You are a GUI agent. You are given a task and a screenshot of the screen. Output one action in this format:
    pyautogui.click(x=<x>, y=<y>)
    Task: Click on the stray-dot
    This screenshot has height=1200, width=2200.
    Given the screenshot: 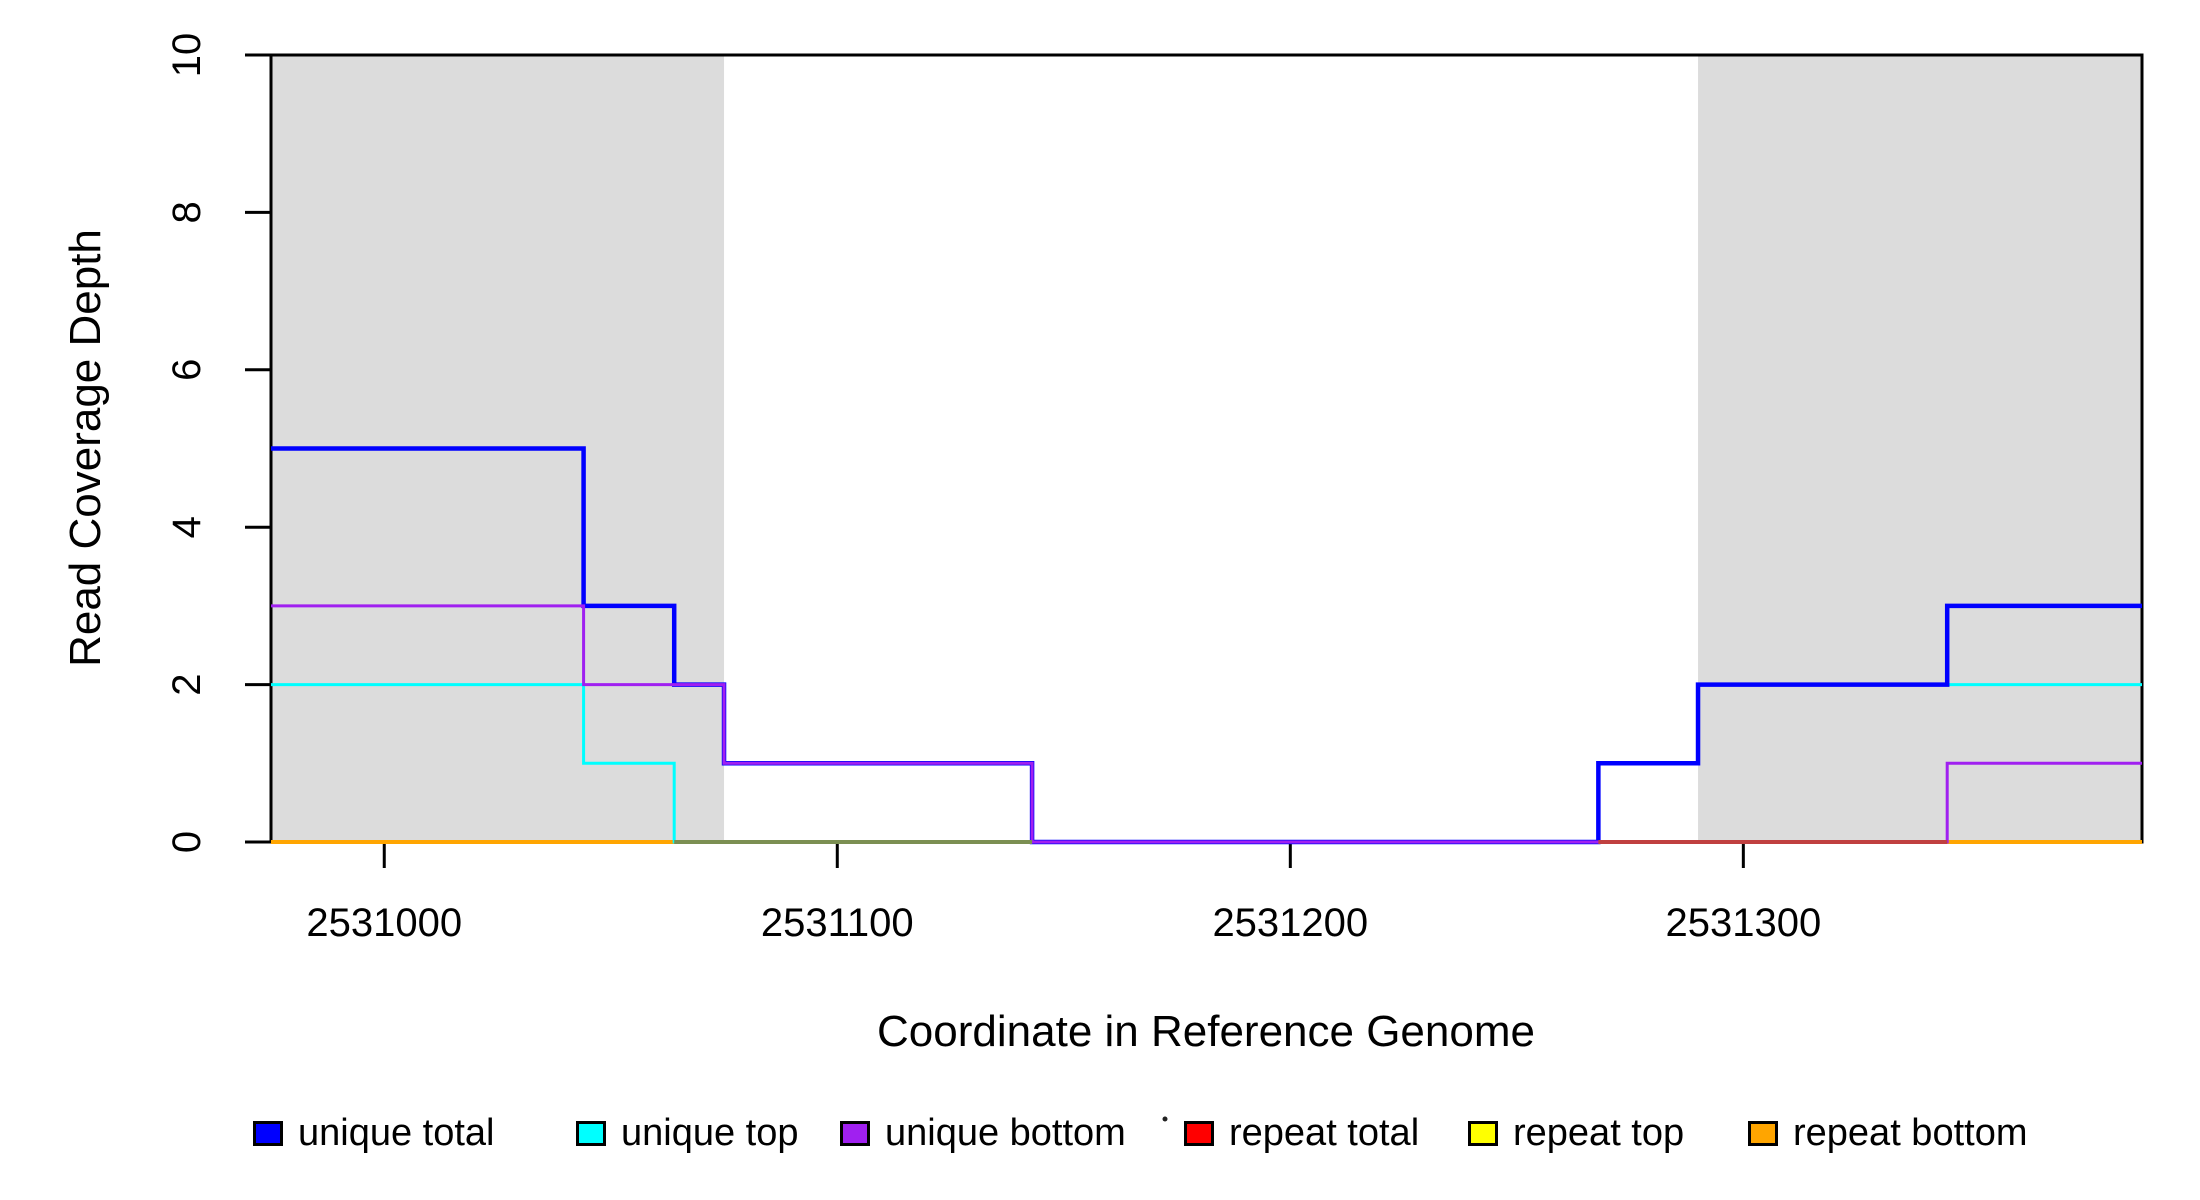 What is the action you would take?
    pyautogui.click(x=1165, y=1119)
    